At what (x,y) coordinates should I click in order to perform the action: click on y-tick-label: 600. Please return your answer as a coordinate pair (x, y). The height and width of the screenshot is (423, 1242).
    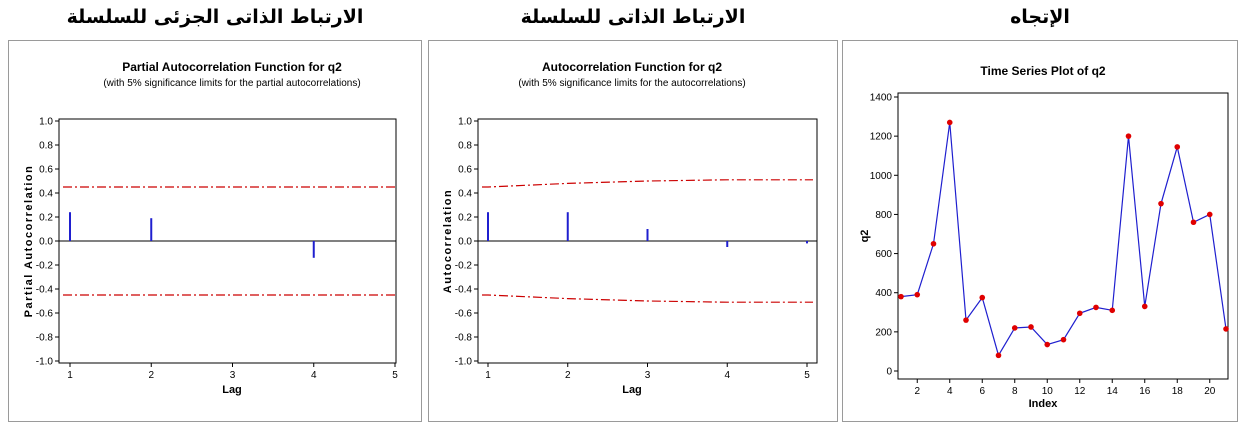
    Looking at the image, I should click on (883, 254).